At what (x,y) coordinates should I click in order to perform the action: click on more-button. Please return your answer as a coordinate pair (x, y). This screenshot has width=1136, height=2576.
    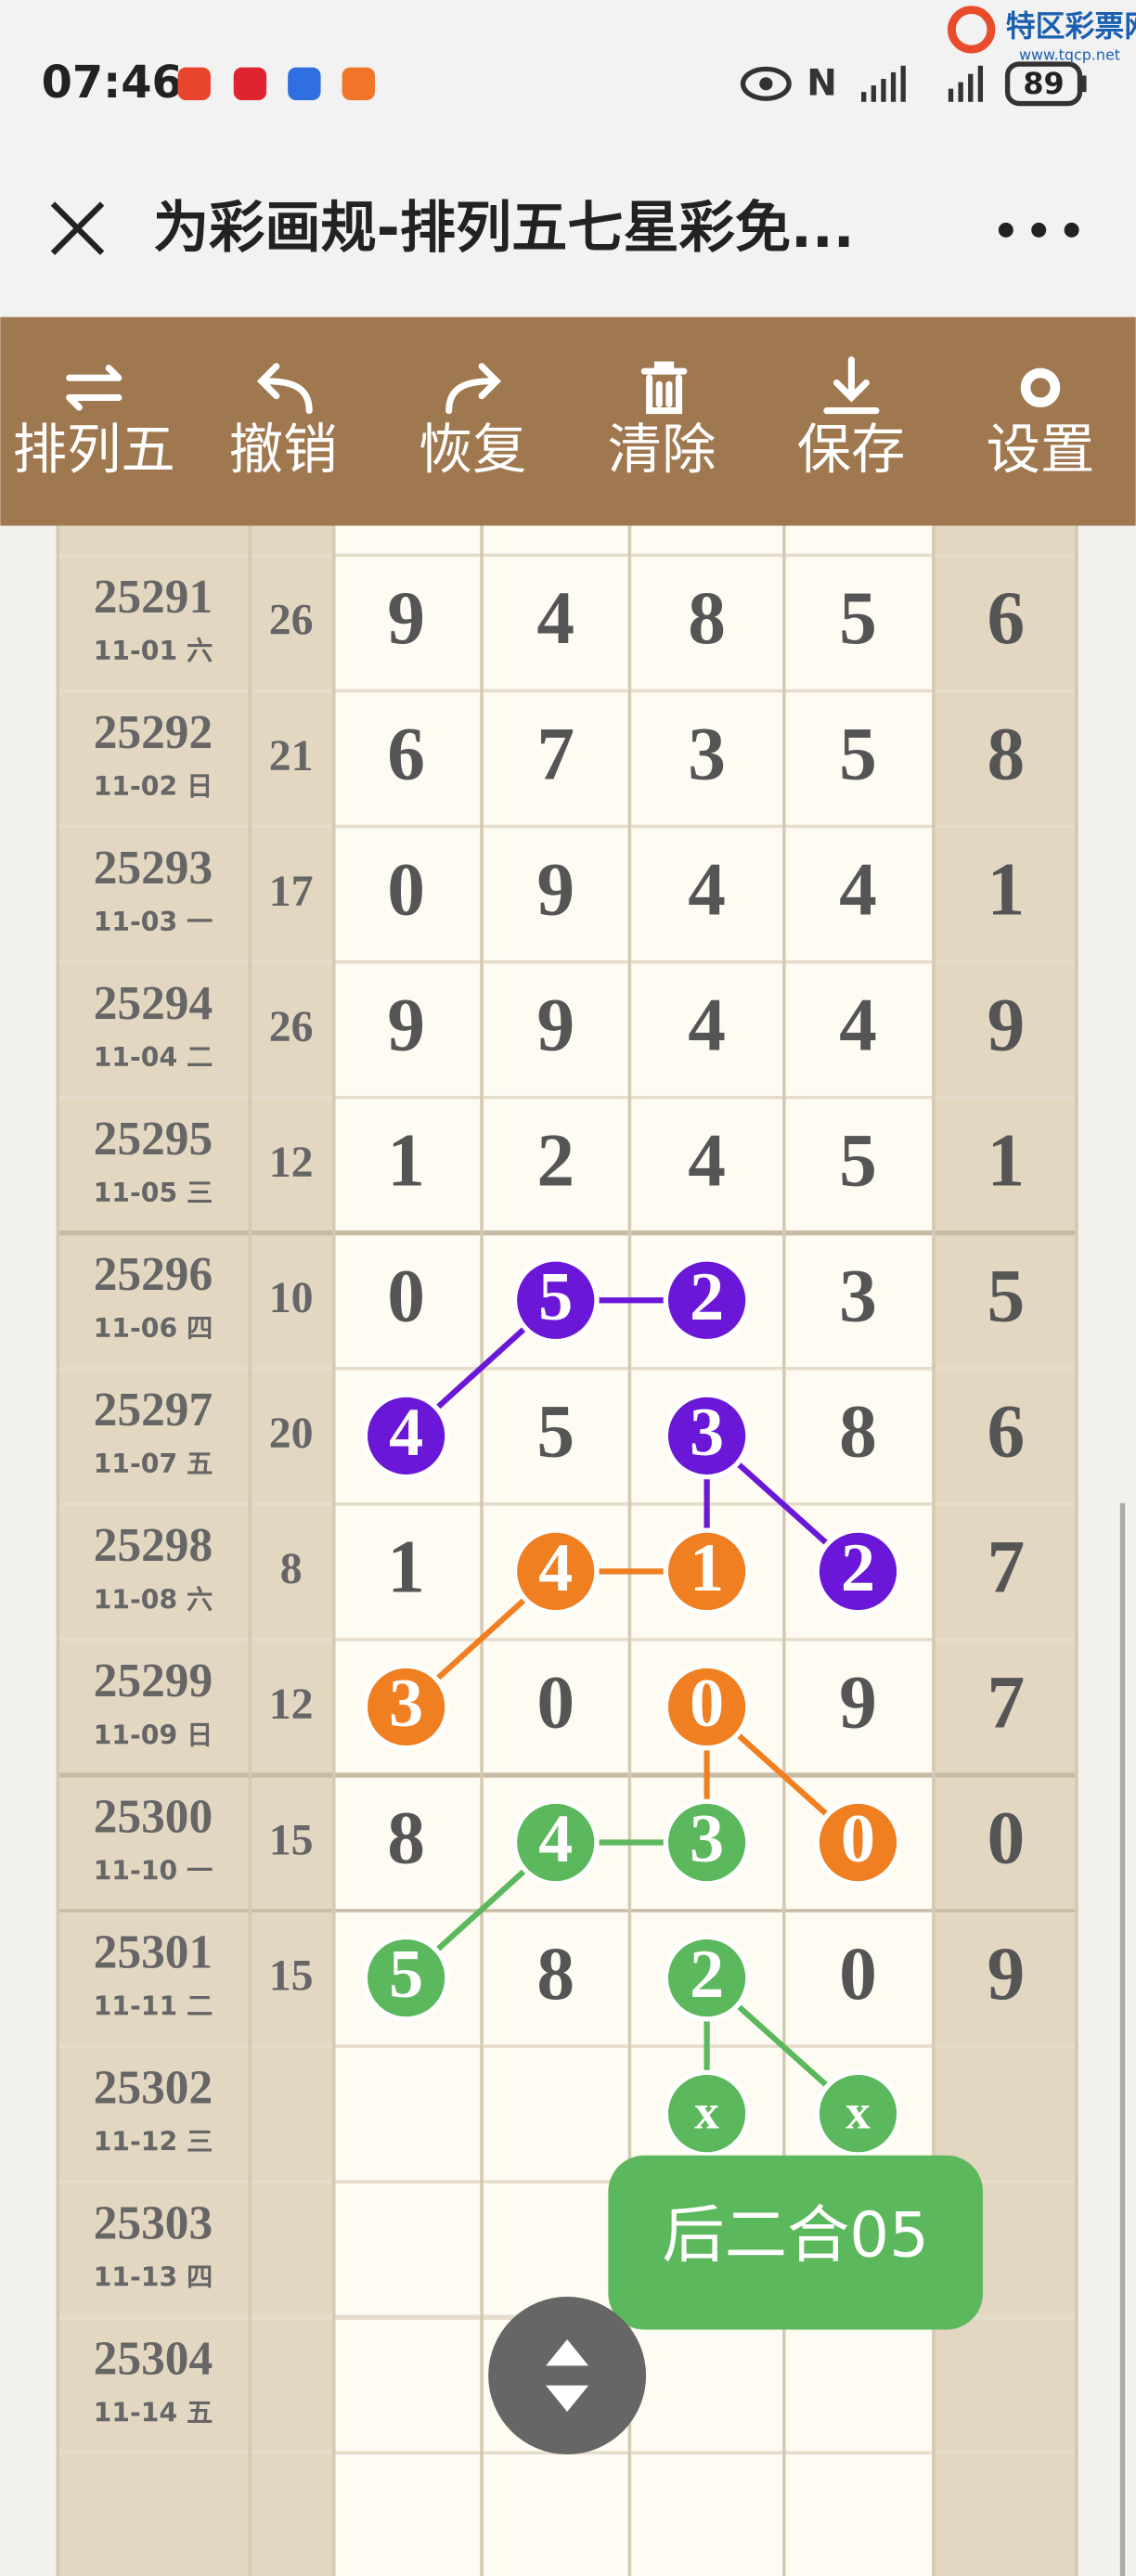
    Looking at the image, I should click on (1038, 230).